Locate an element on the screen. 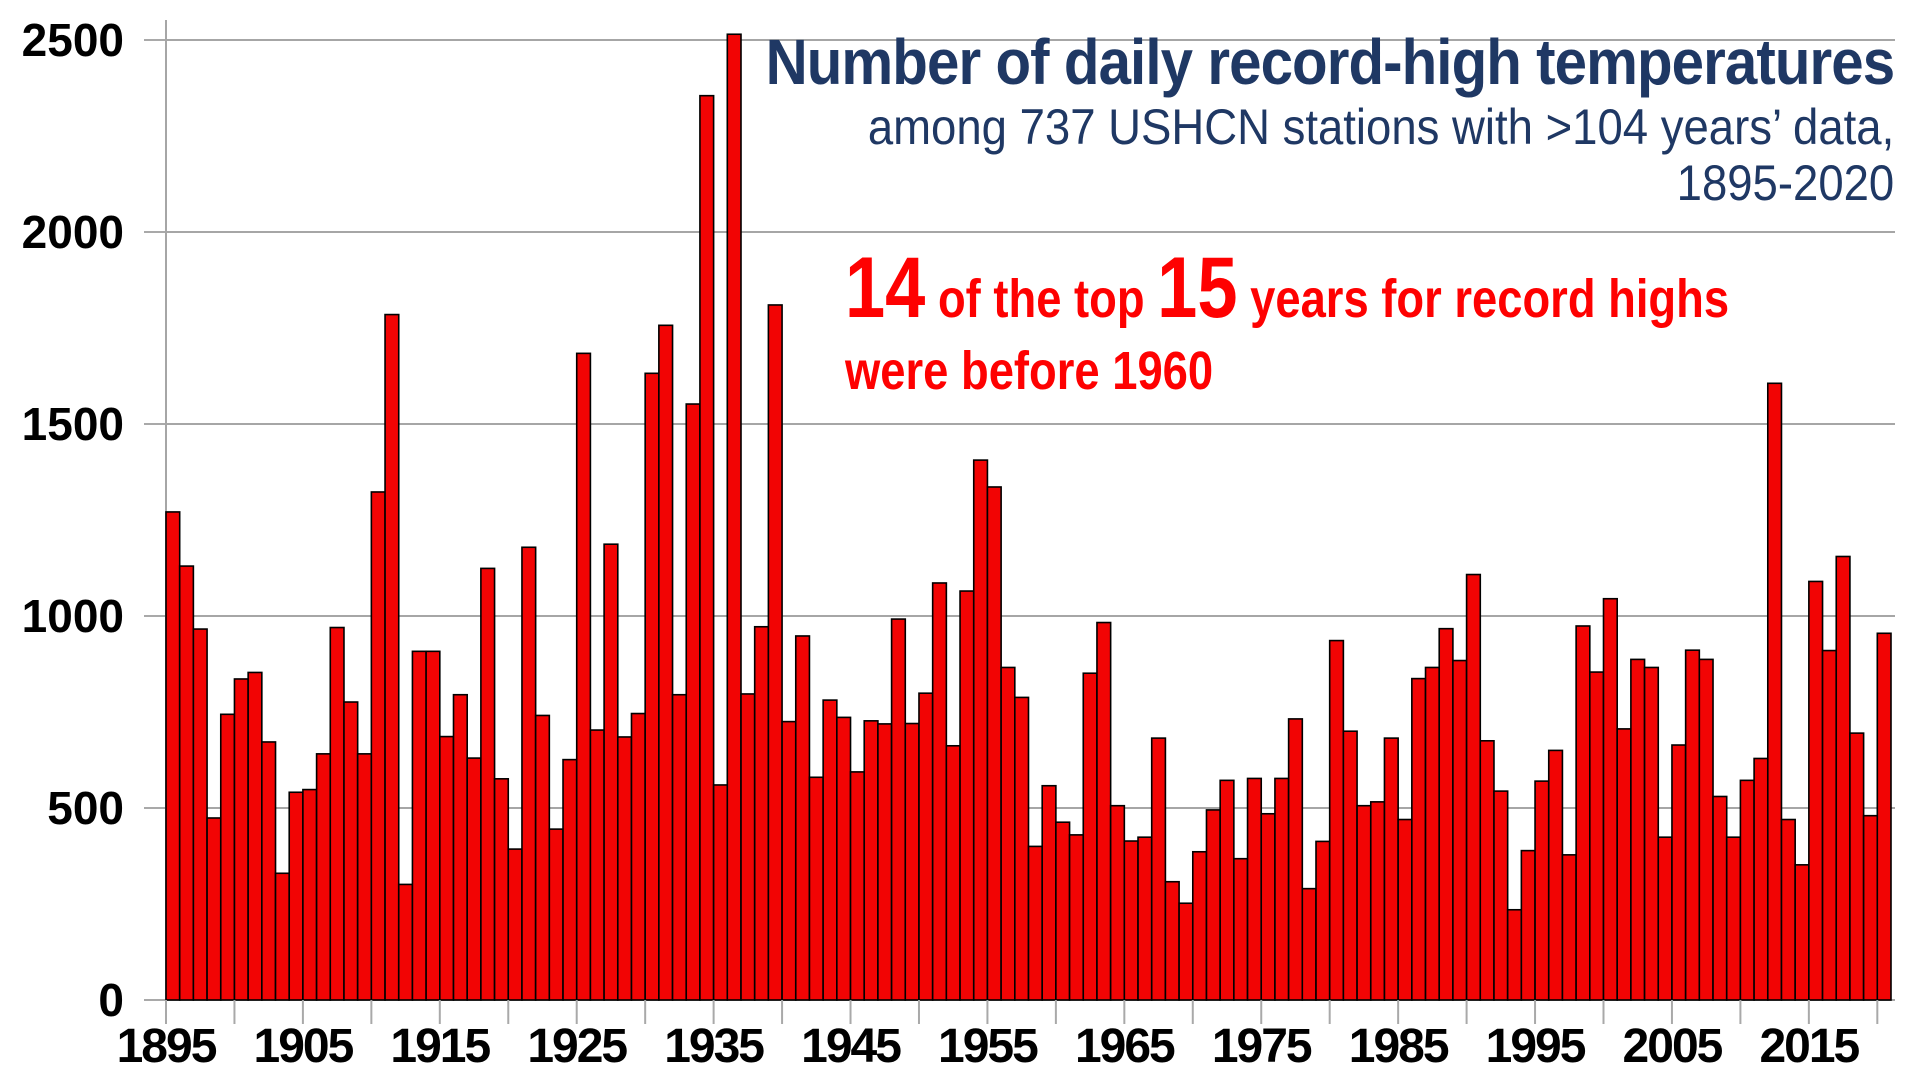  bar-2015 is located at coordinates (1816, 790).